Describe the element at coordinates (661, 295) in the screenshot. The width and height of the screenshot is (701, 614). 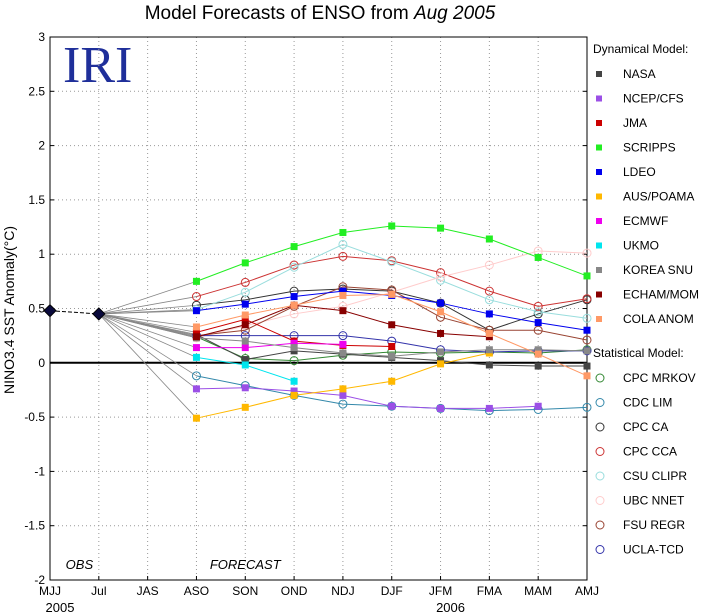
I see `legend-label: ECHAM/MOM` at that location.